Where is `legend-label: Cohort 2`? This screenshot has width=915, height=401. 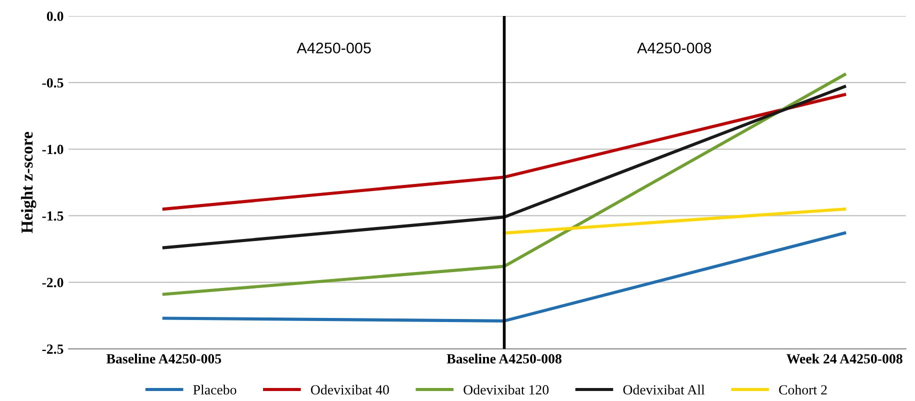 legend-label: Cohort 2 is located at coordinates (803, 389).